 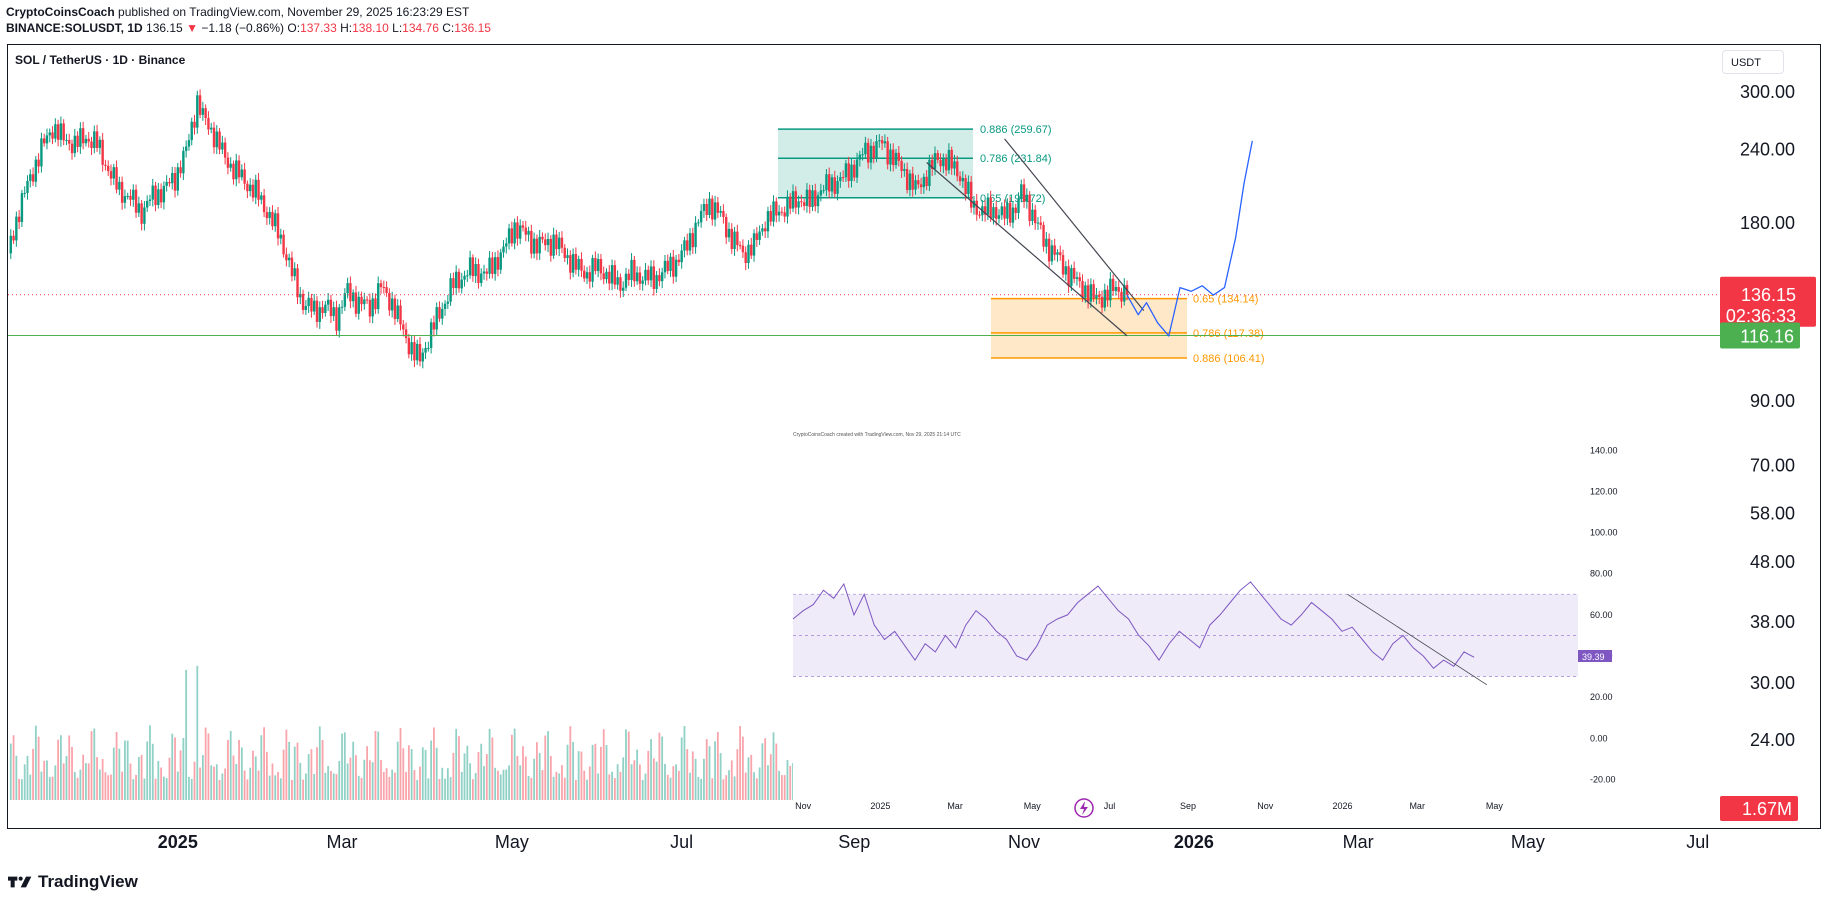 I want to click on change-down-icon: ▼, so click(x=192, y=28).